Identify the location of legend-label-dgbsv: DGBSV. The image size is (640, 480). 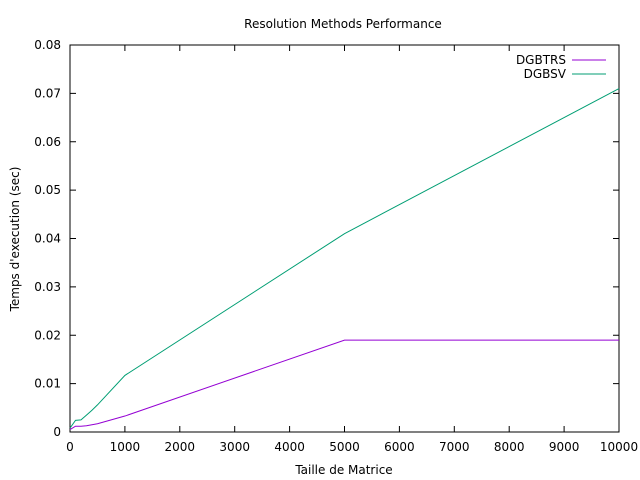
(545, 74).